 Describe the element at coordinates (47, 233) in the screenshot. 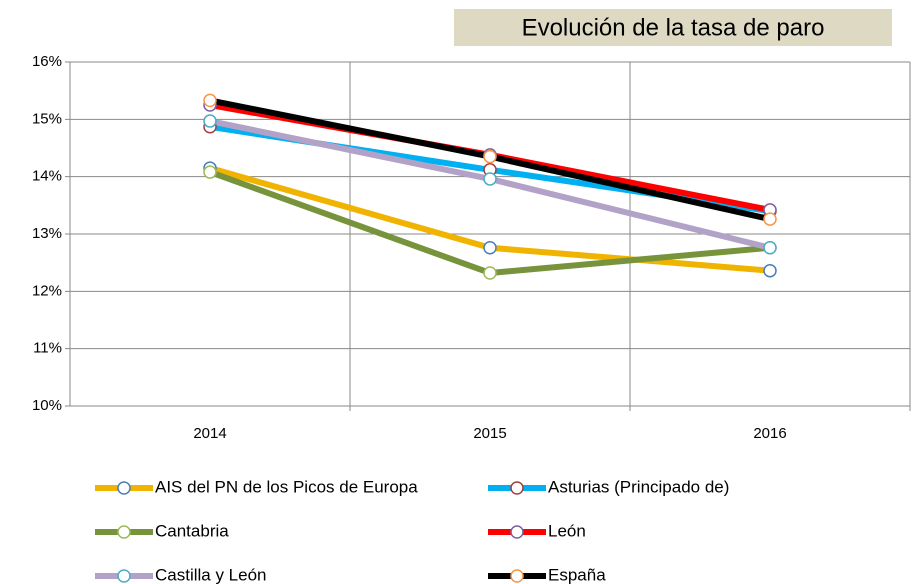

I see `y-tick-label: 13%` at that location.